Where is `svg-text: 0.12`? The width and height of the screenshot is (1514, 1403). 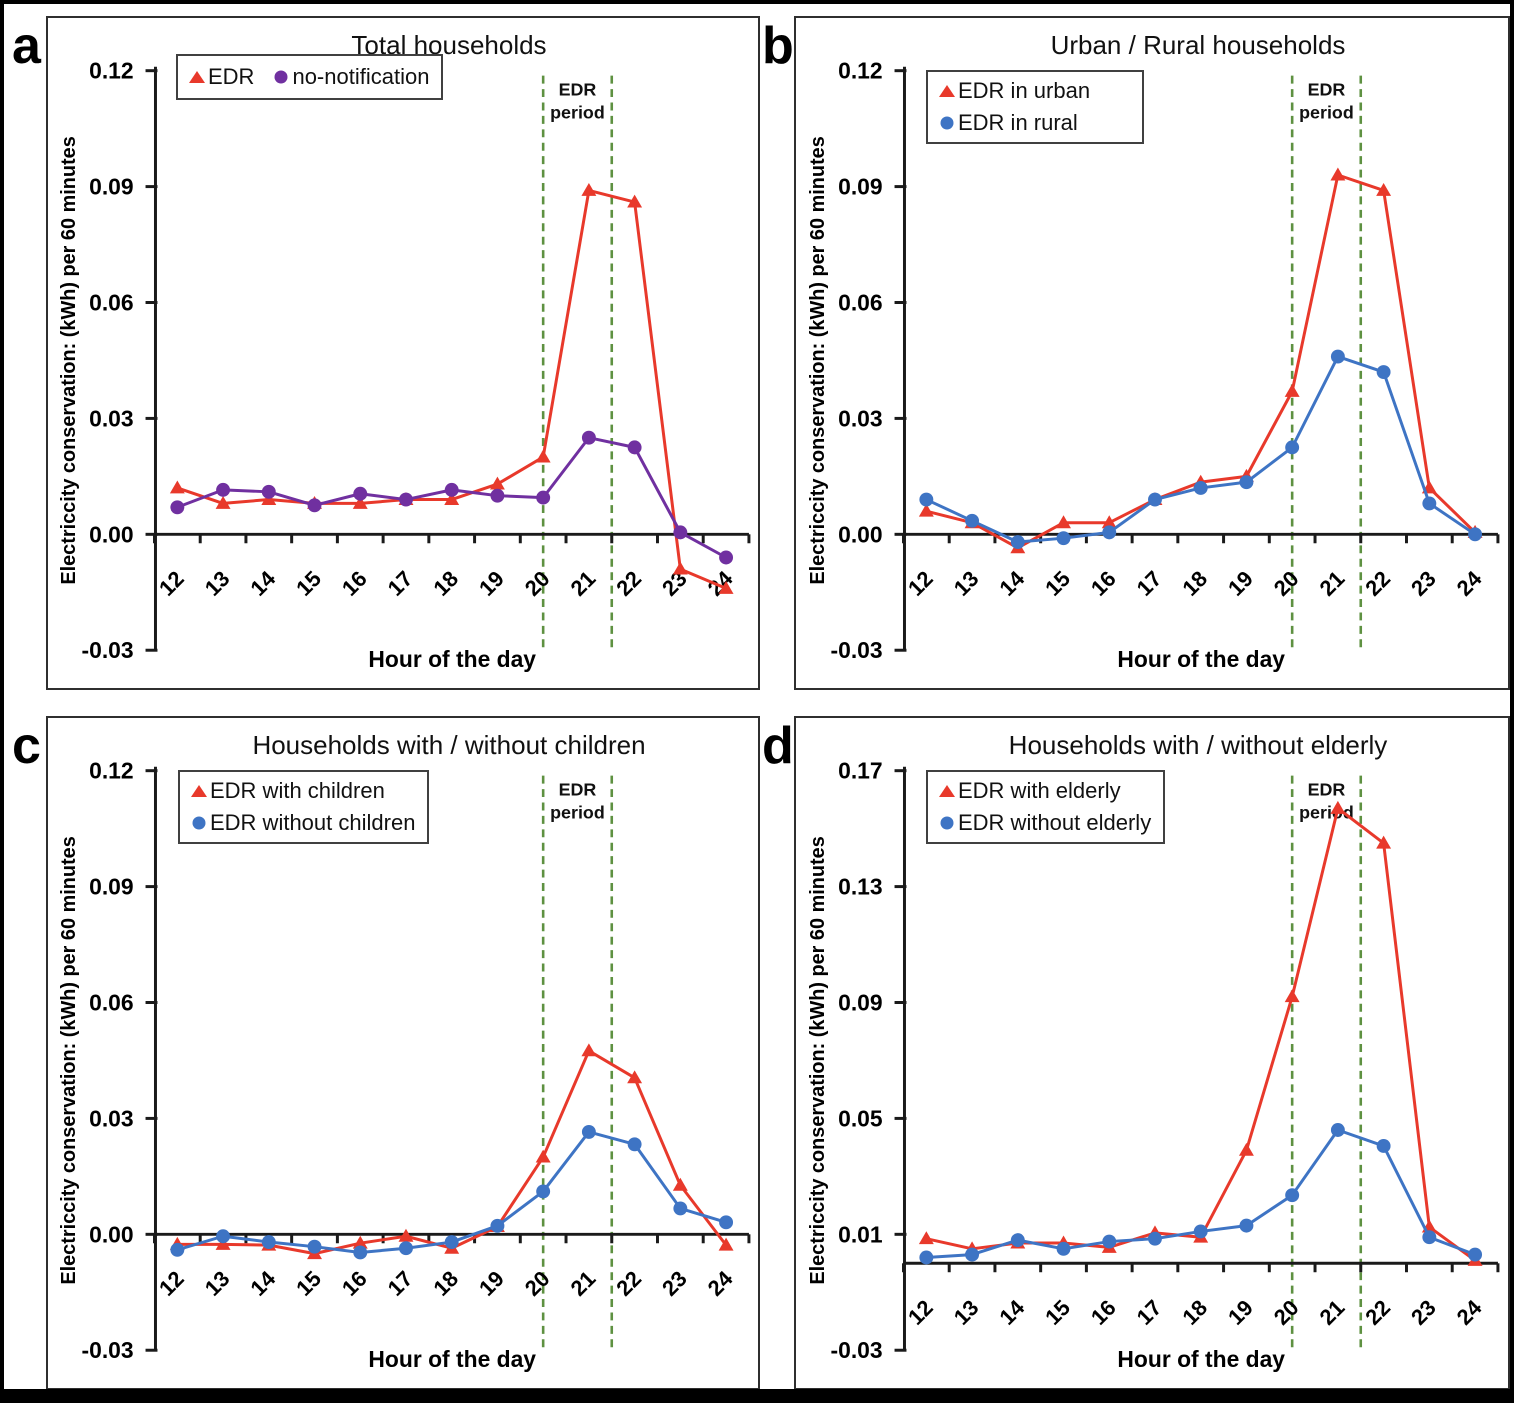 svg-text: 0.12 is located at coordinates (111, 771).